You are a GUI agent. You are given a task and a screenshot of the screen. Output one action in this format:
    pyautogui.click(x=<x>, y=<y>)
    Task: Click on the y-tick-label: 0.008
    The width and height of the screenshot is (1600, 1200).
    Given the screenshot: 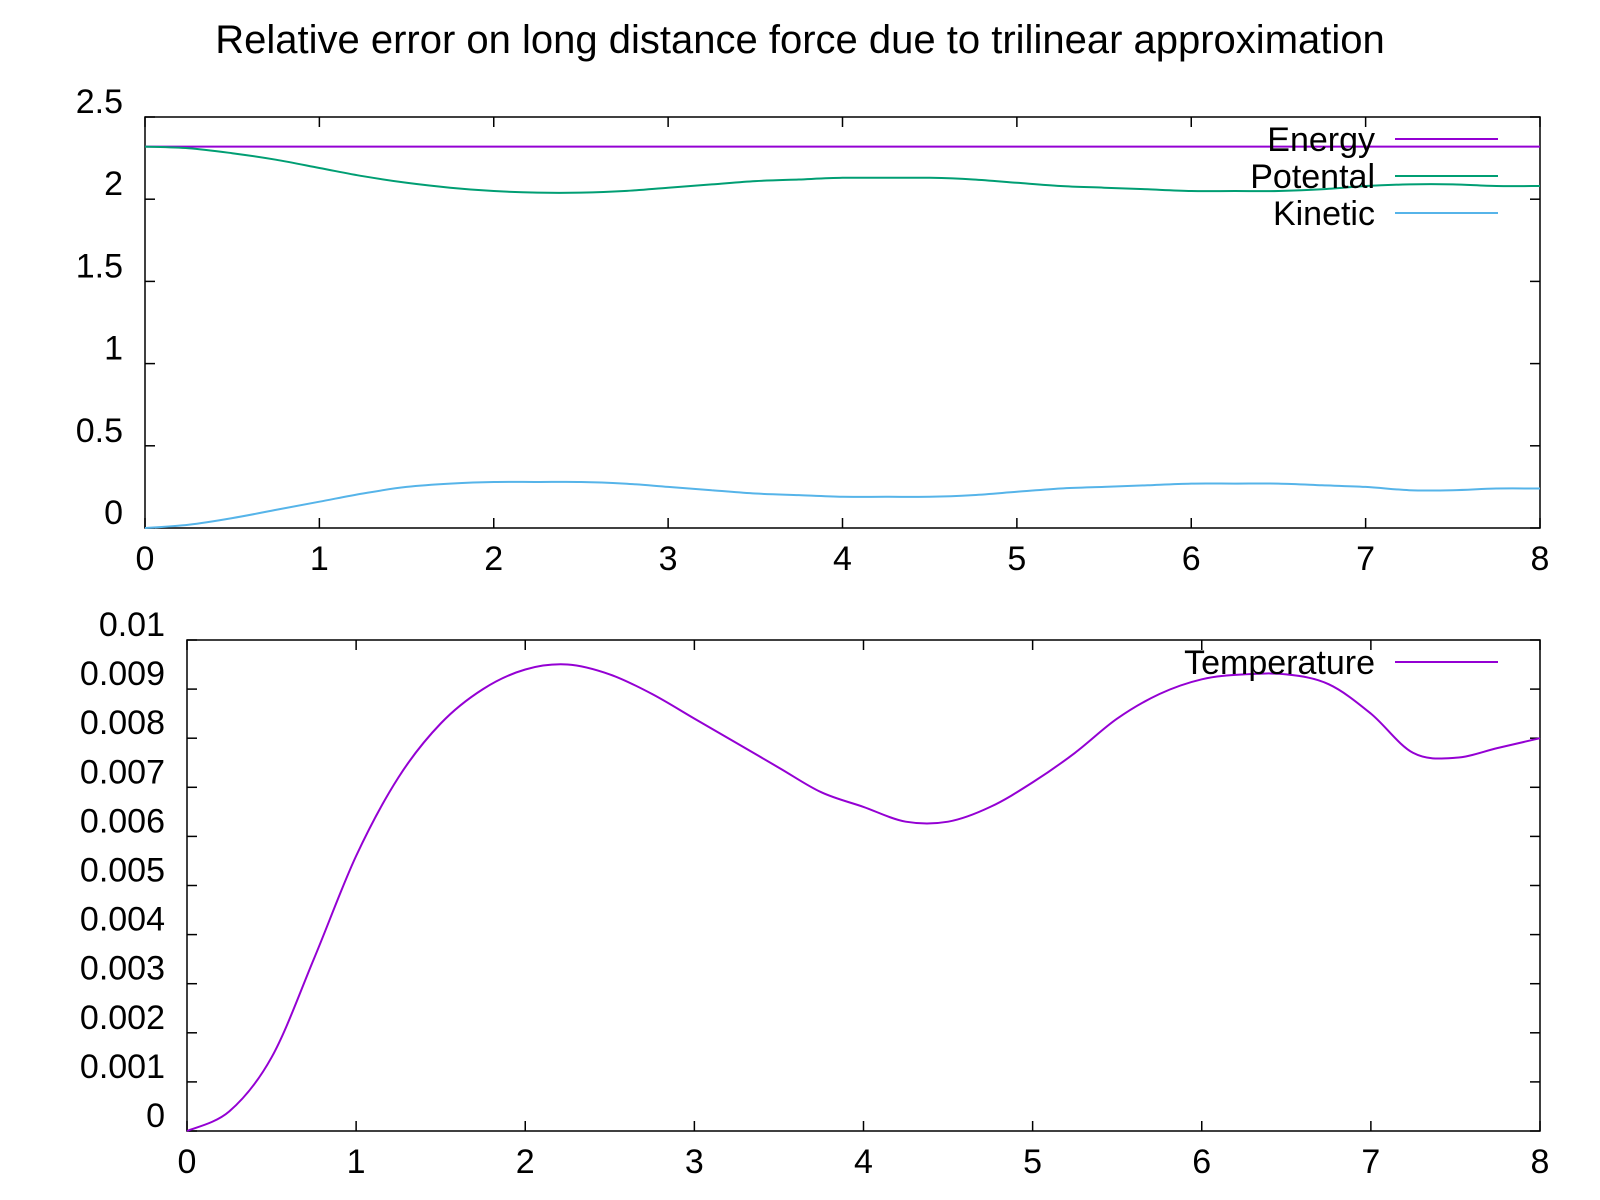 What is the action you would take?
    pyautogui.click(x=122, y=723)
    